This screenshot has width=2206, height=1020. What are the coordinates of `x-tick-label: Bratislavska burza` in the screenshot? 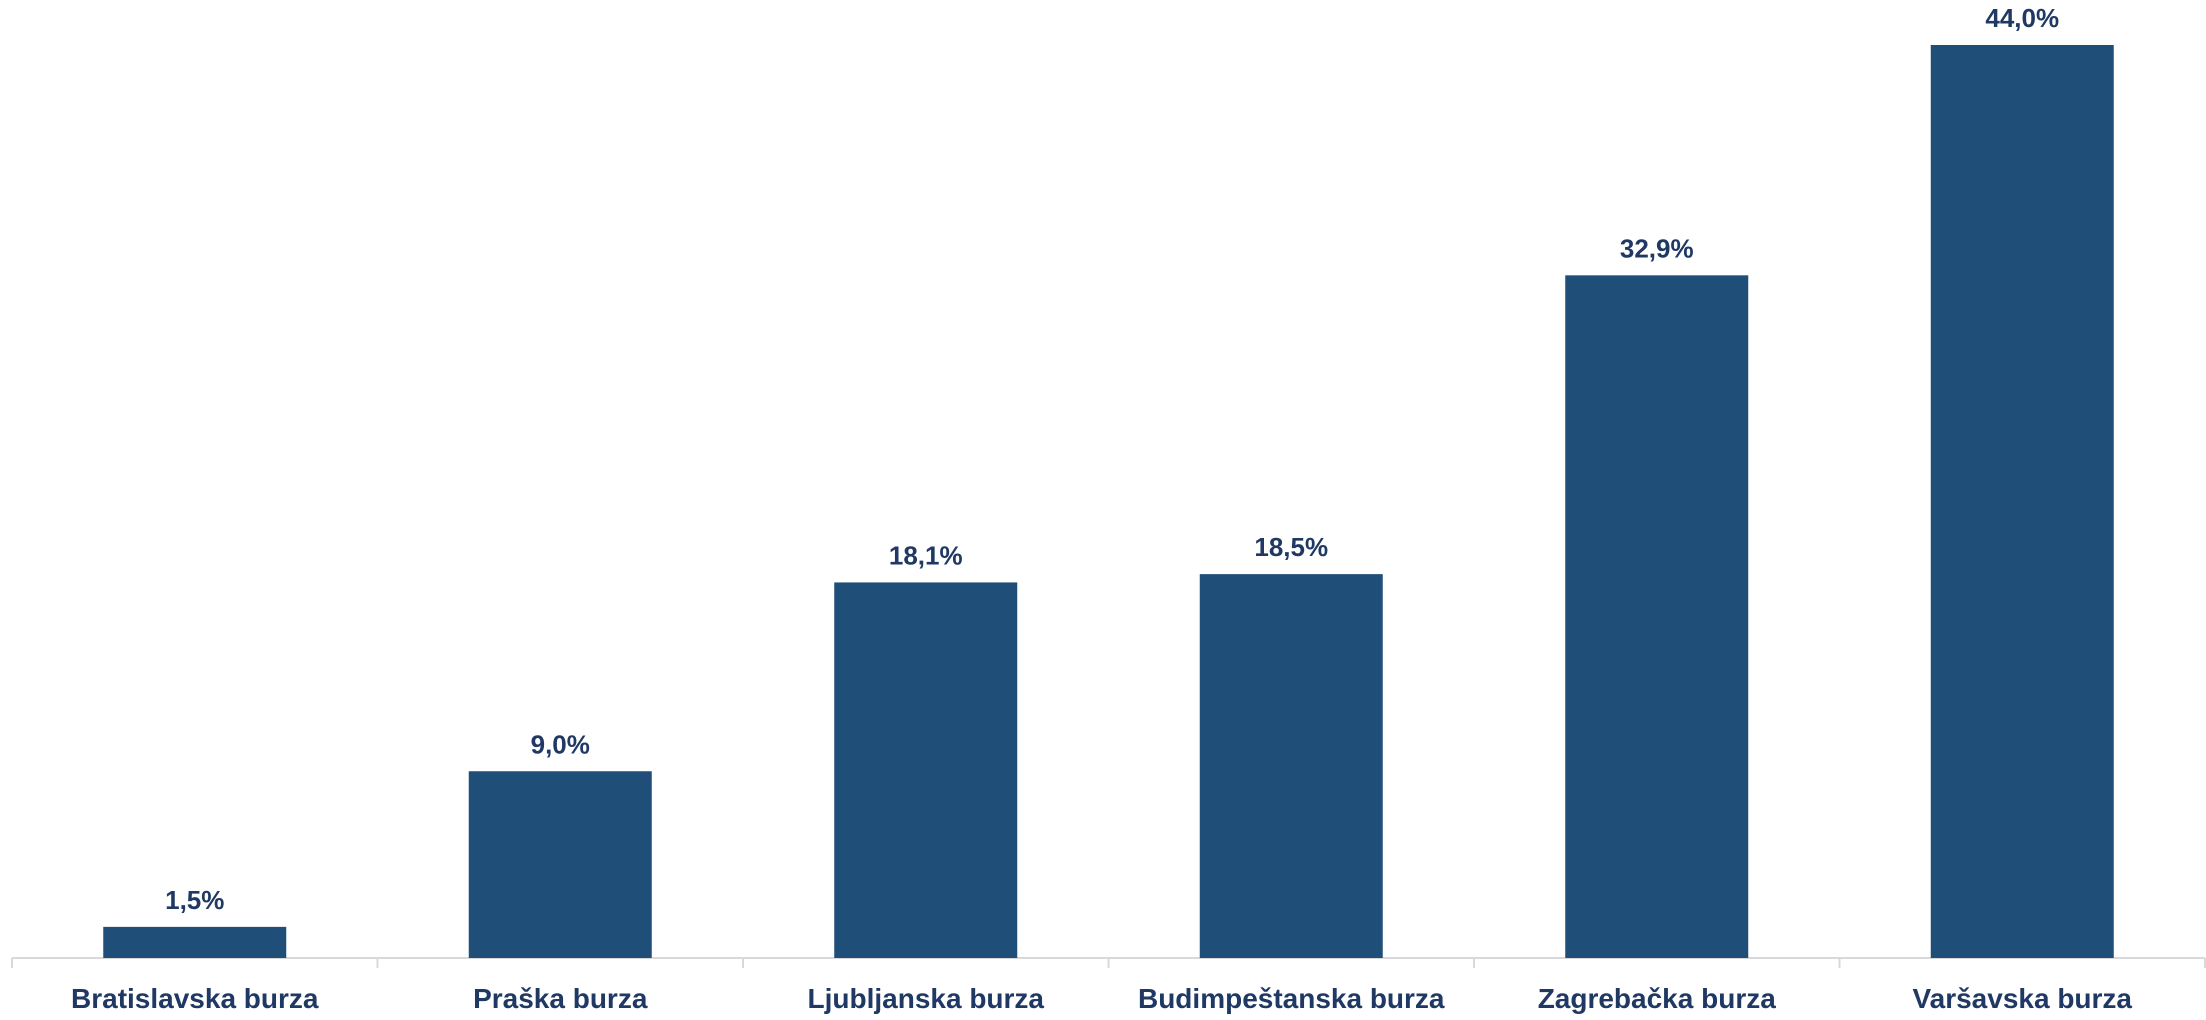 It's located at (195, 998).